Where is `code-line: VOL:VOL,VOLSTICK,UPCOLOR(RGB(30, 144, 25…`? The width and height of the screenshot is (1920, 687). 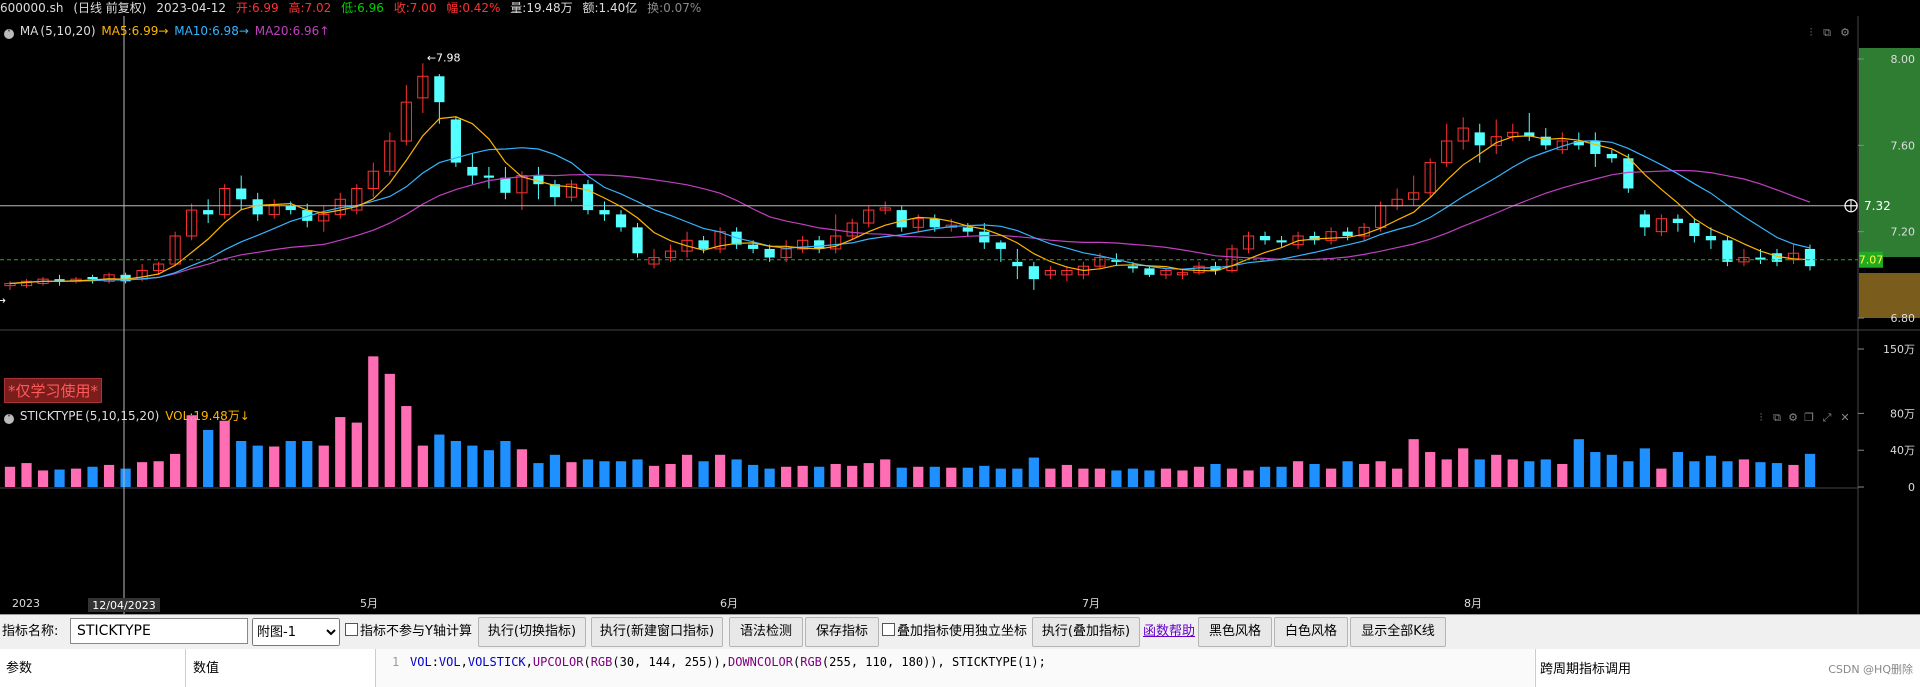
code-line: VOL:VOL,VOLSTICK,UPCOLOR(RGB(30, 144, 25… is located at coordinates (728, 662).